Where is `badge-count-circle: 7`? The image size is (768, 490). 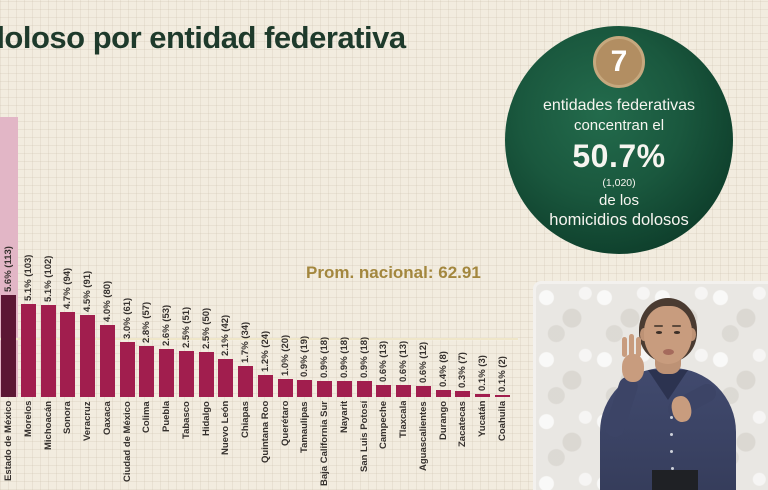 badge-count-circle: 7 is located at coordinates (619, 62).